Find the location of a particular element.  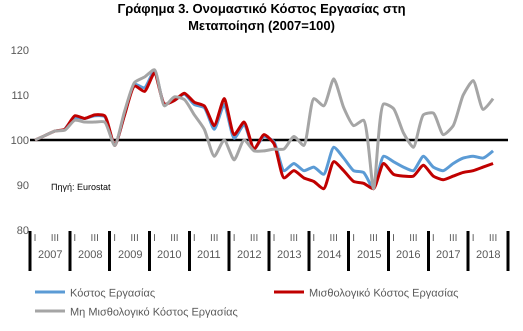

text: 2018 is located at coordinates (488, 255).